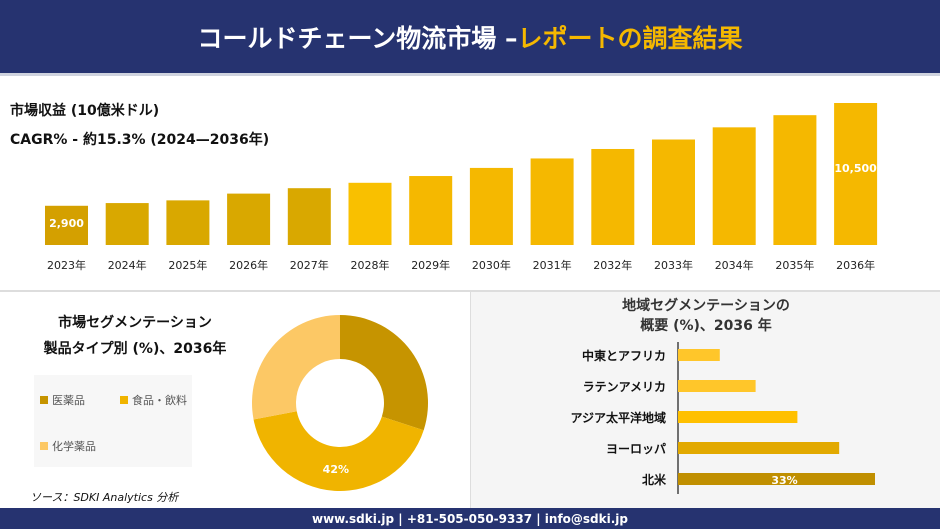 This screenshot has height=529, width=940. Describe the element at coordinates (153, 400) in the screenshot. I see `legend-item: 食品・飲料` at that location.